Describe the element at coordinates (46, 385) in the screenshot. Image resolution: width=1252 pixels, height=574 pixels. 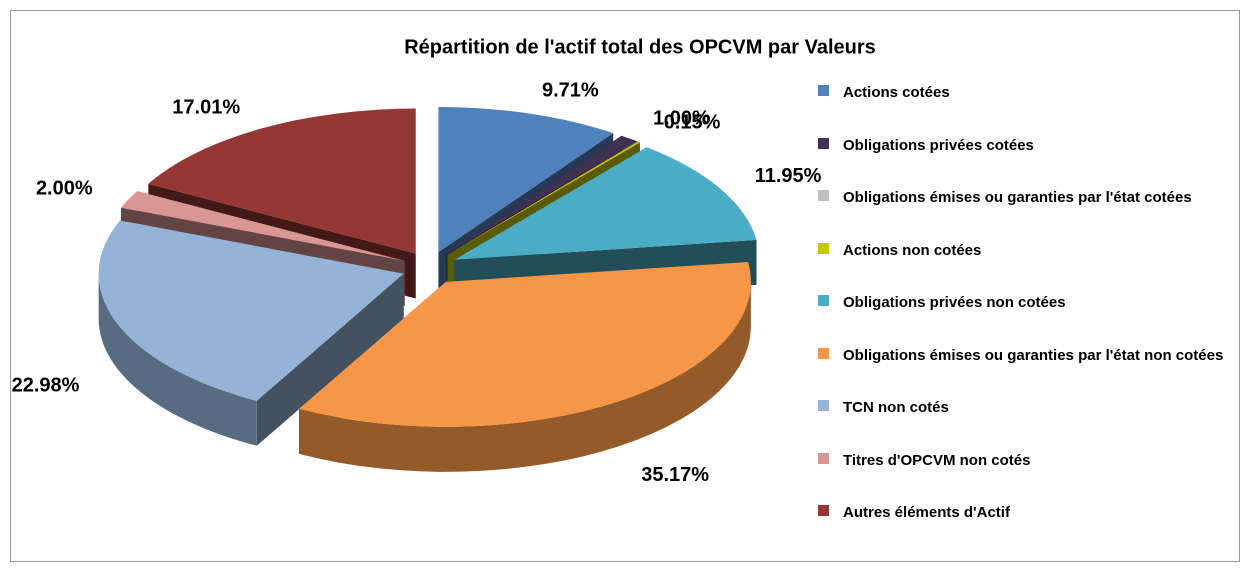
I see `data-label: 22.98%` at that location.